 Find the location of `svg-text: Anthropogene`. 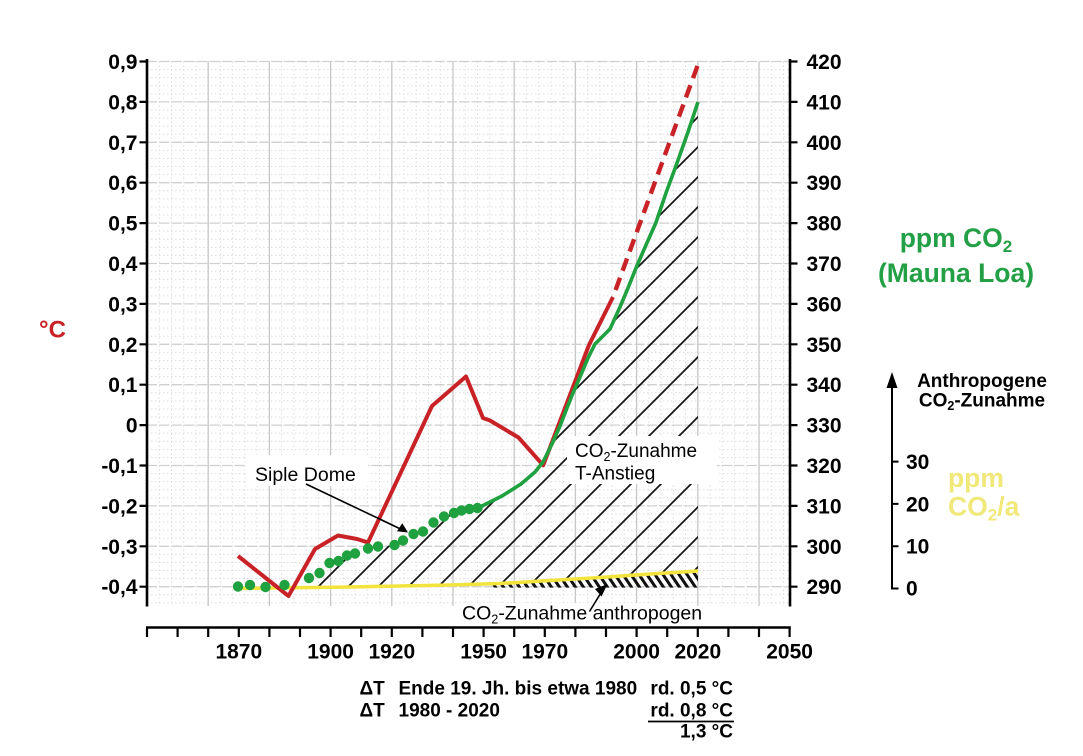

svg-text: Anthropogene is located at coordinates (982, 381).